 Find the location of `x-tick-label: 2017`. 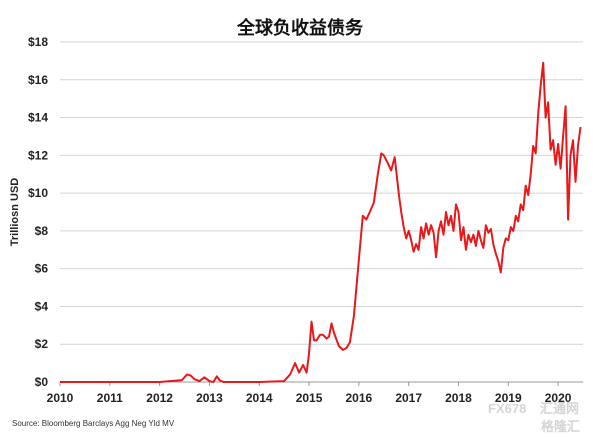

x-tick-label: 2017 is located at coordinates (408, 398).